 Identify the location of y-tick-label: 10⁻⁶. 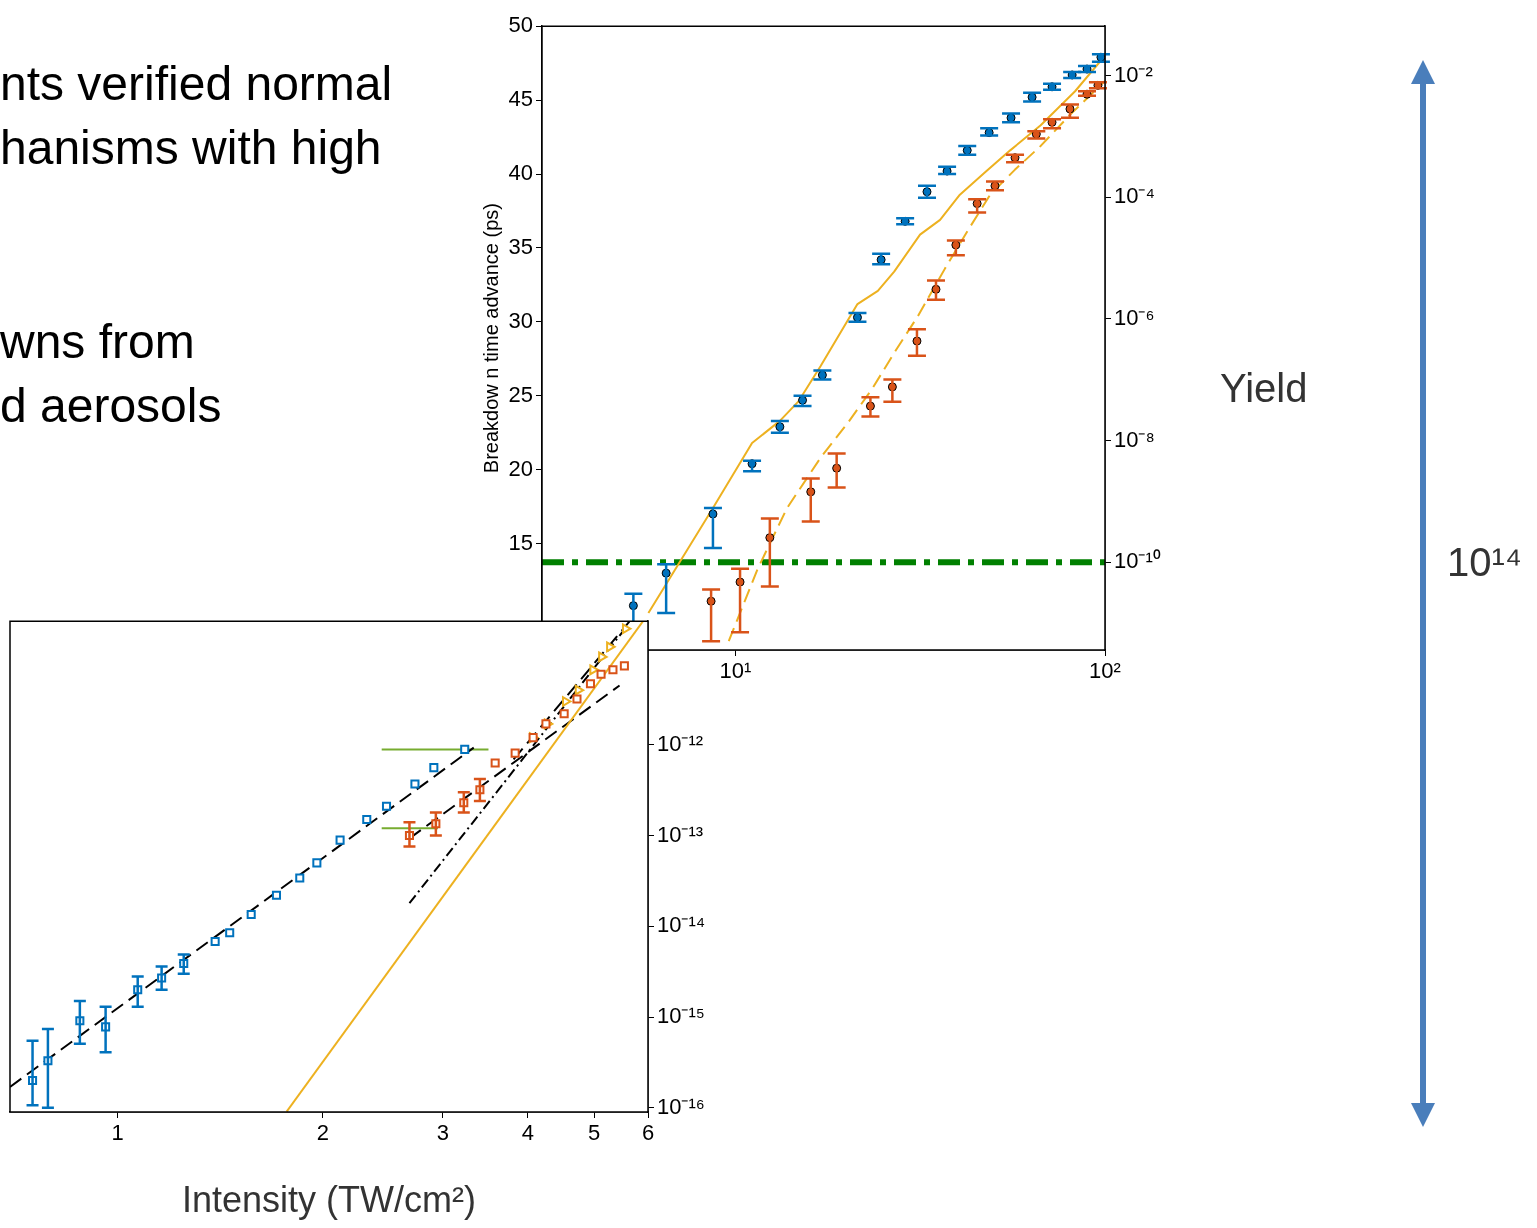
(1134, 317).